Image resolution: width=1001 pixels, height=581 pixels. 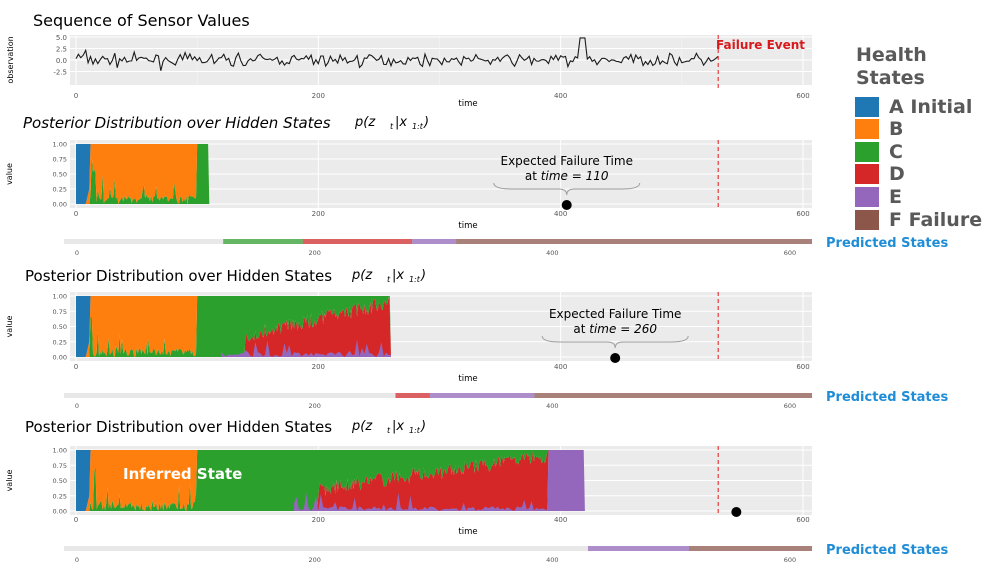 What do you see at coordinates (397, 54) in the screenshot?
I see `sensor-line` at bounding box center [397, 54].